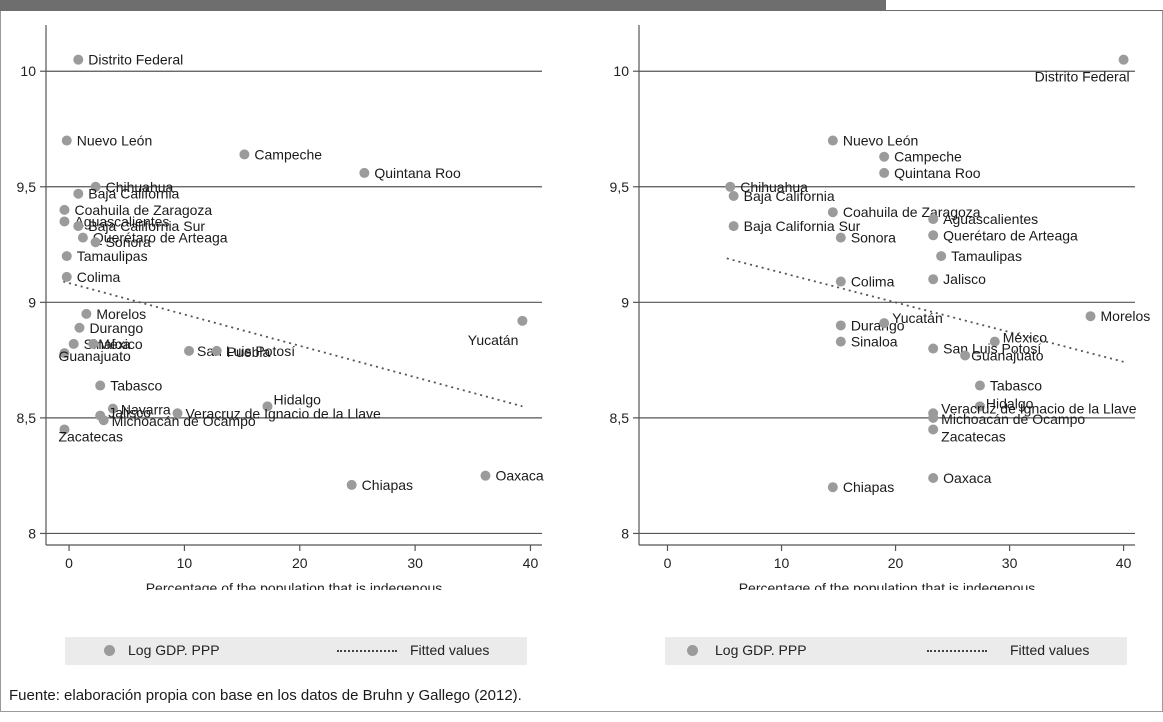  What do you see at coordinates (485, 475) in the screenshot?
I see `data-point-oaxaca` at bounding box center [485, 475].